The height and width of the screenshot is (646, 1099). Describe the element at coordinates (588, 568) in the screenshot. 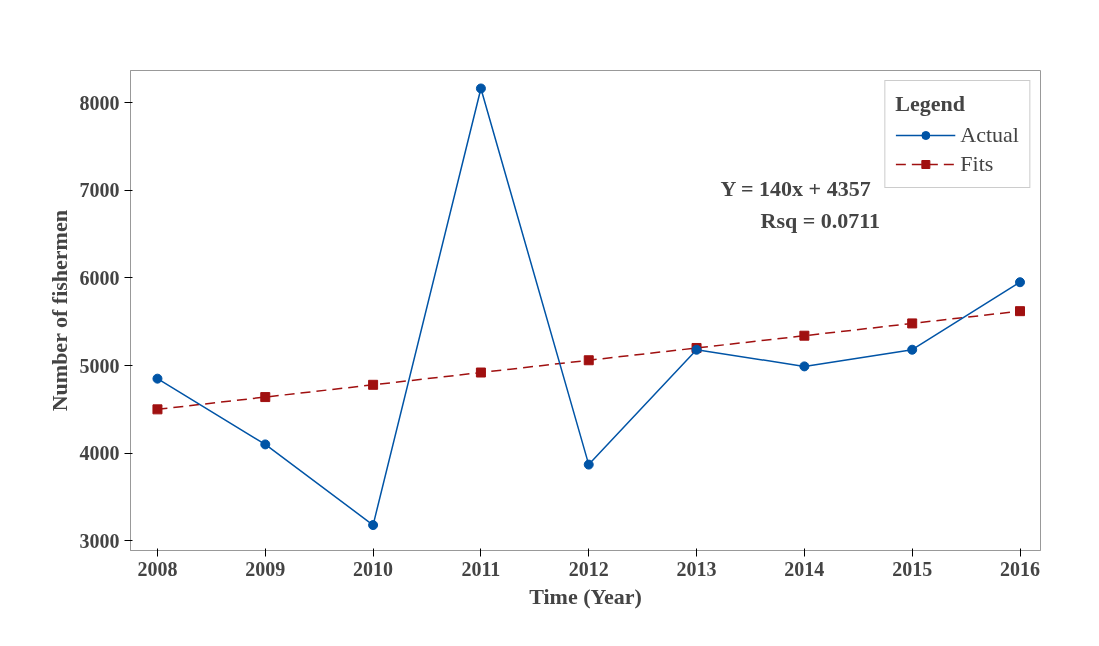

I see `x-tick-label: 2012` at that location.